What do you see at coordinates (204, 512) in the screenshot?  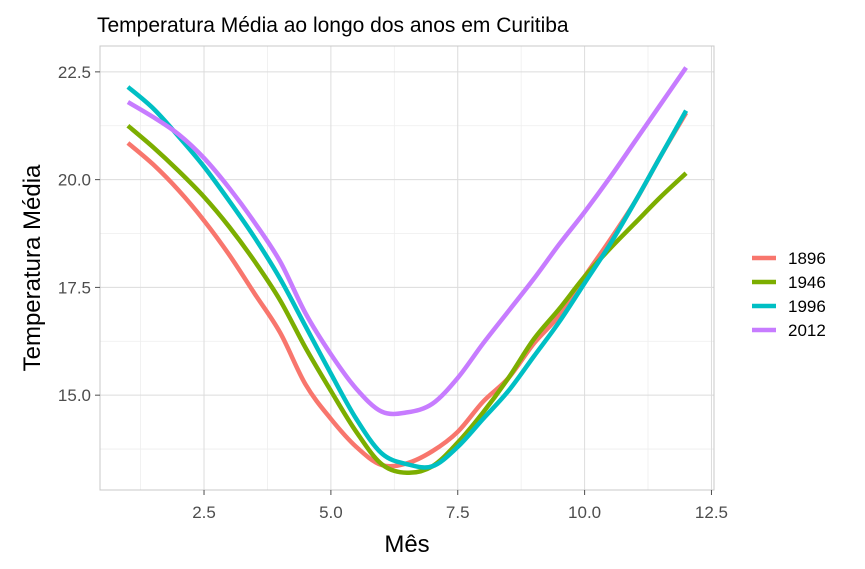 I see `x-tick-label: 2.5` at bounding box center [204, 512].